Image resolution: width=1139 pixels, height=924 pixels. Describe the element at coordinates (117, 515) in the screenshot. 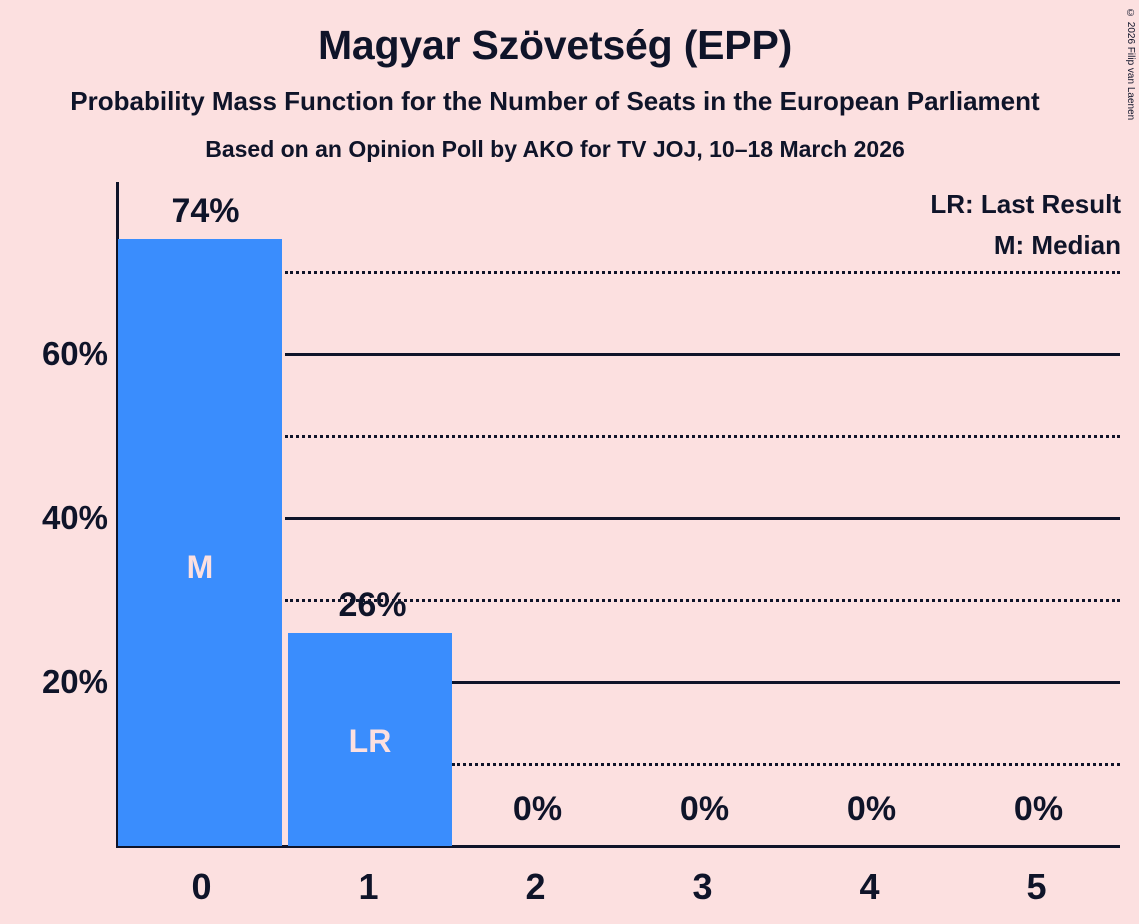

I see `y-axis-line` at that location.